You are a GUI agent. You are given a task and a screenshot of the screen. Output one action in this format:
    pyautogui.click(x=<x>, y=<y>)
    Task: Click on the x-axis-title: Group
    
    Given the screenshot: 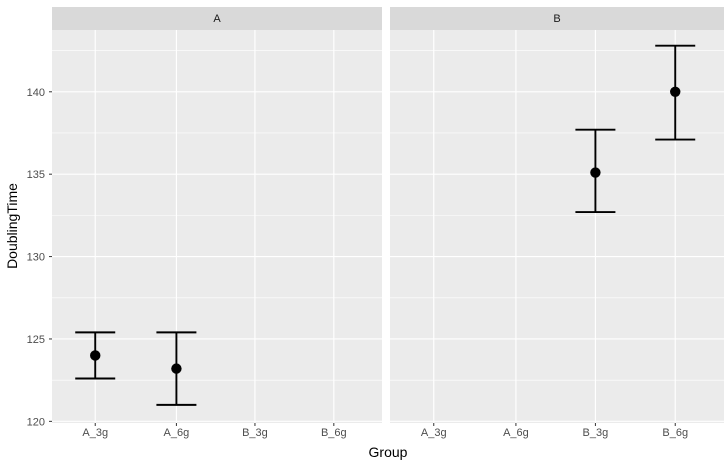 What is the action you would take?
    pyautogui.click(x=388, y=452)
    